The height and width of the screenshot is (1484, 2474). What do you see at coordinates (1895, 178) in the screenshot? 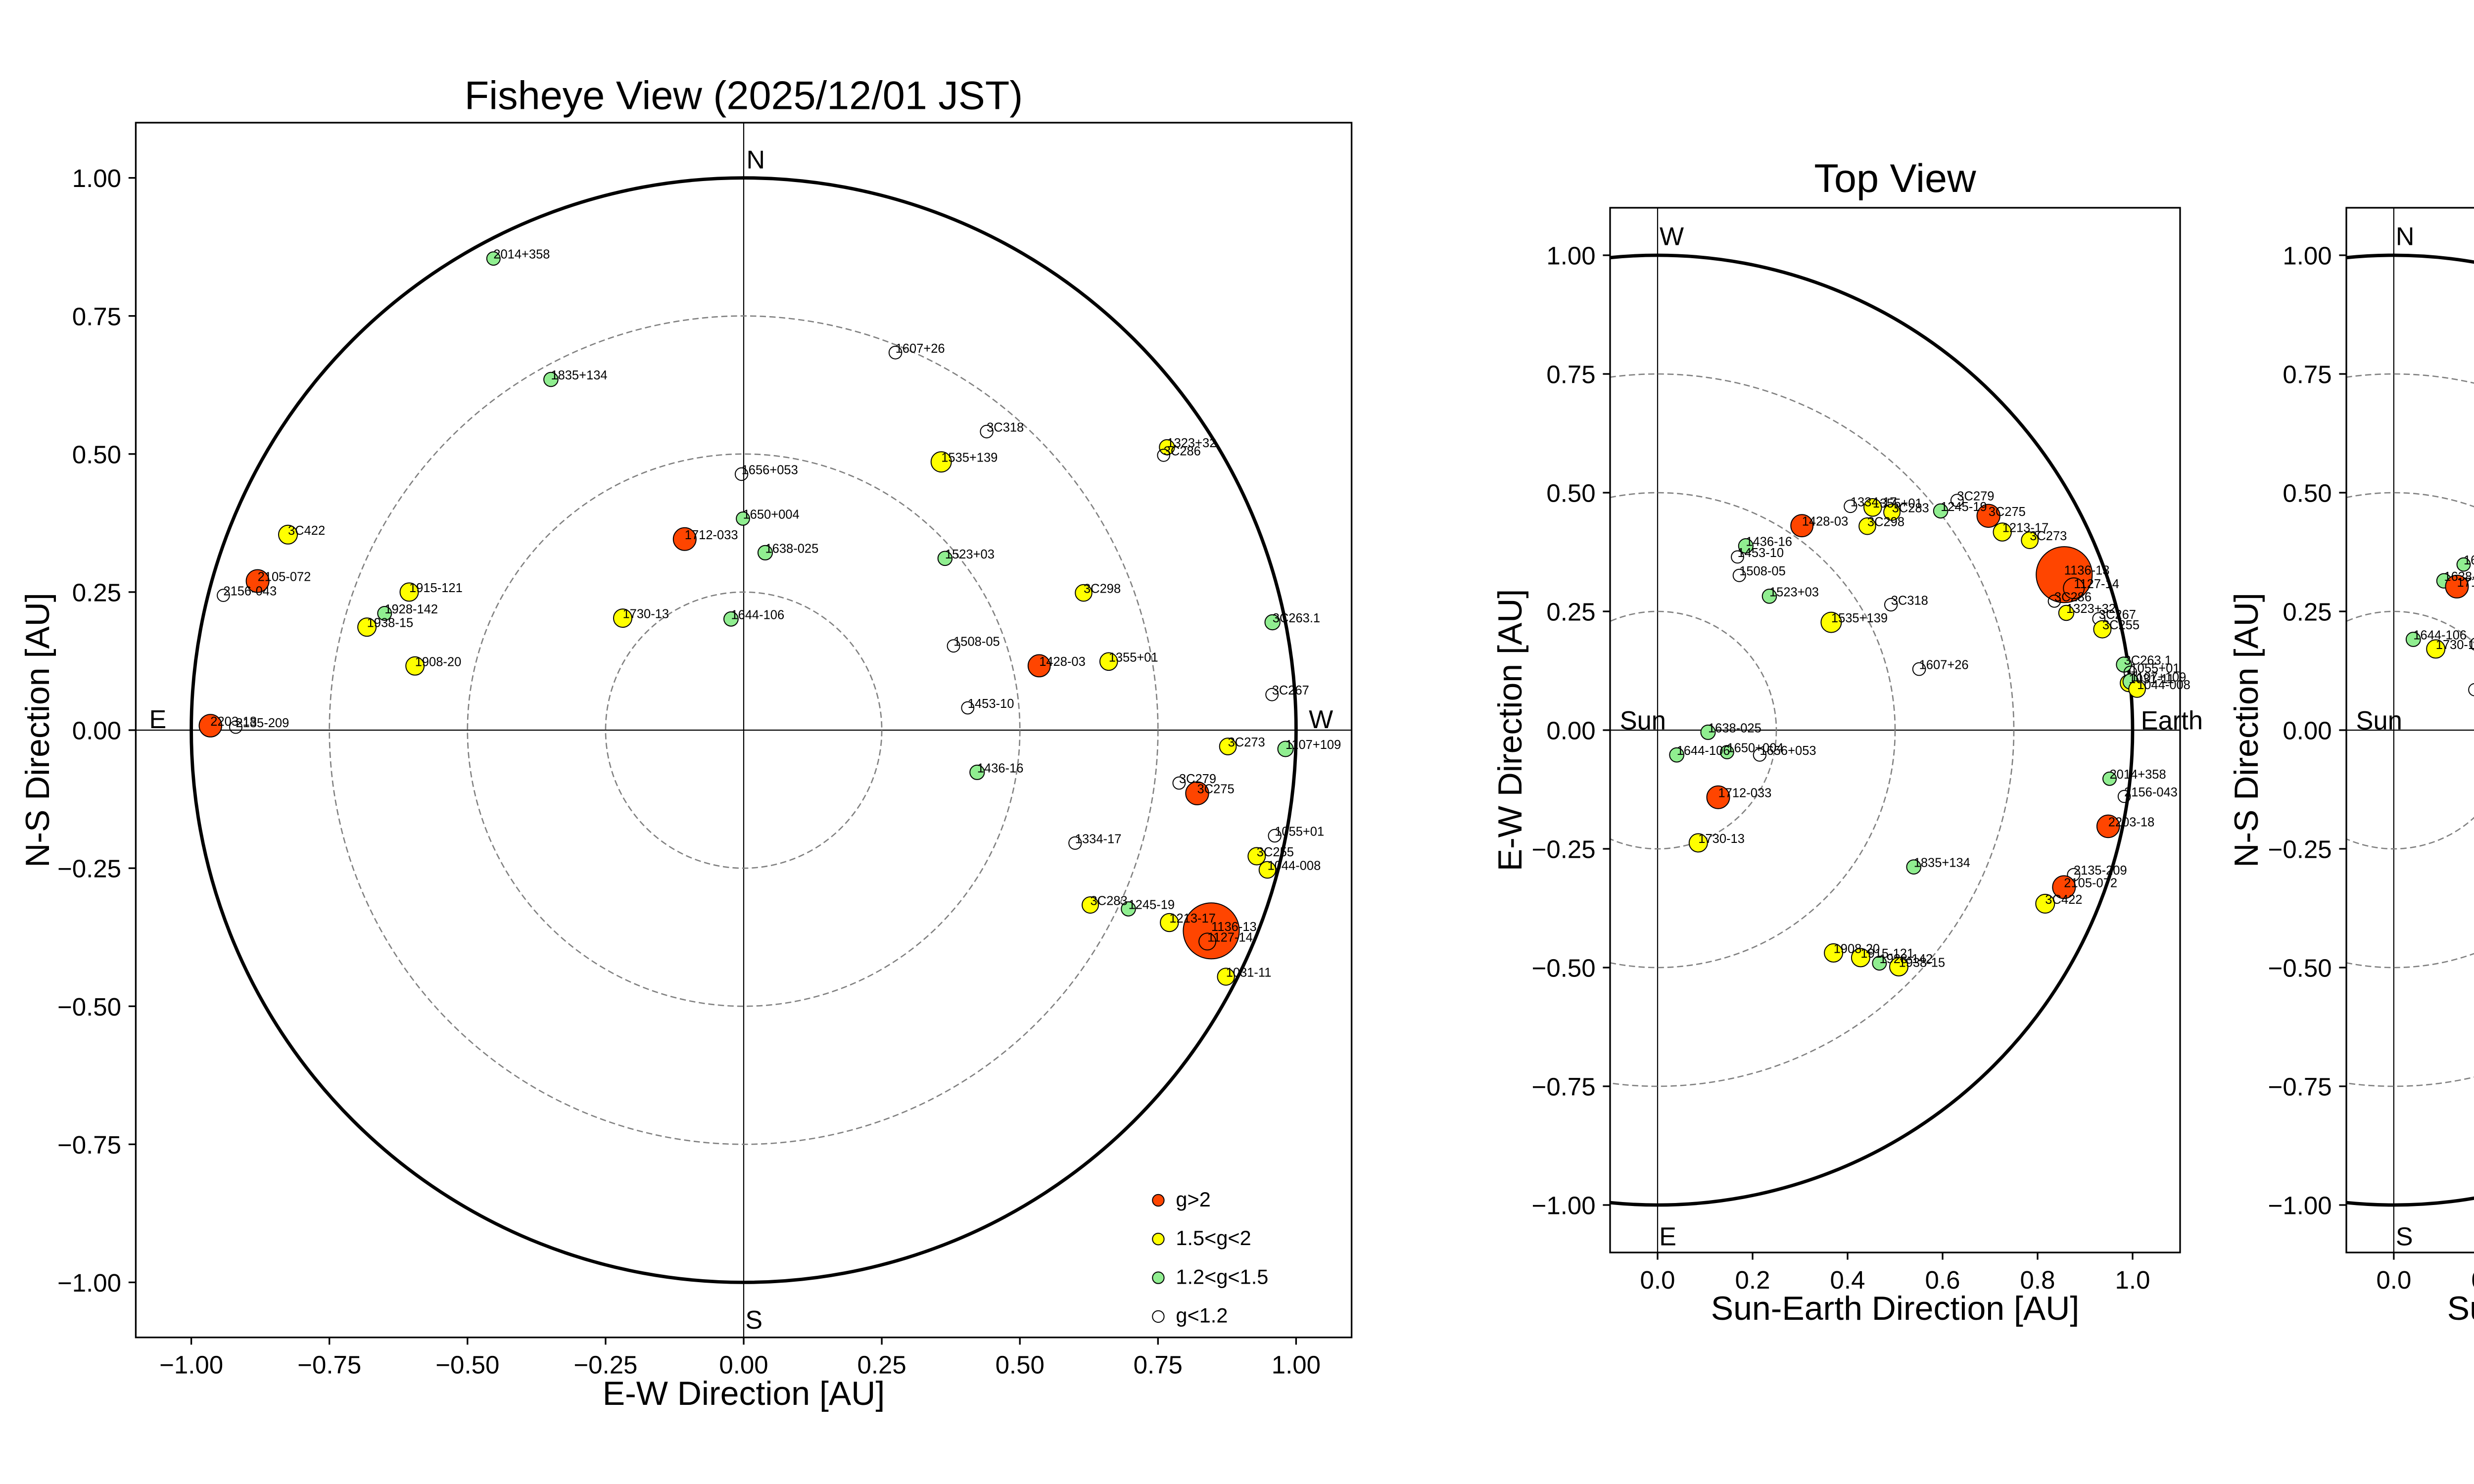
I see `svg-text: Top View` at bounding box center [1895, 178].